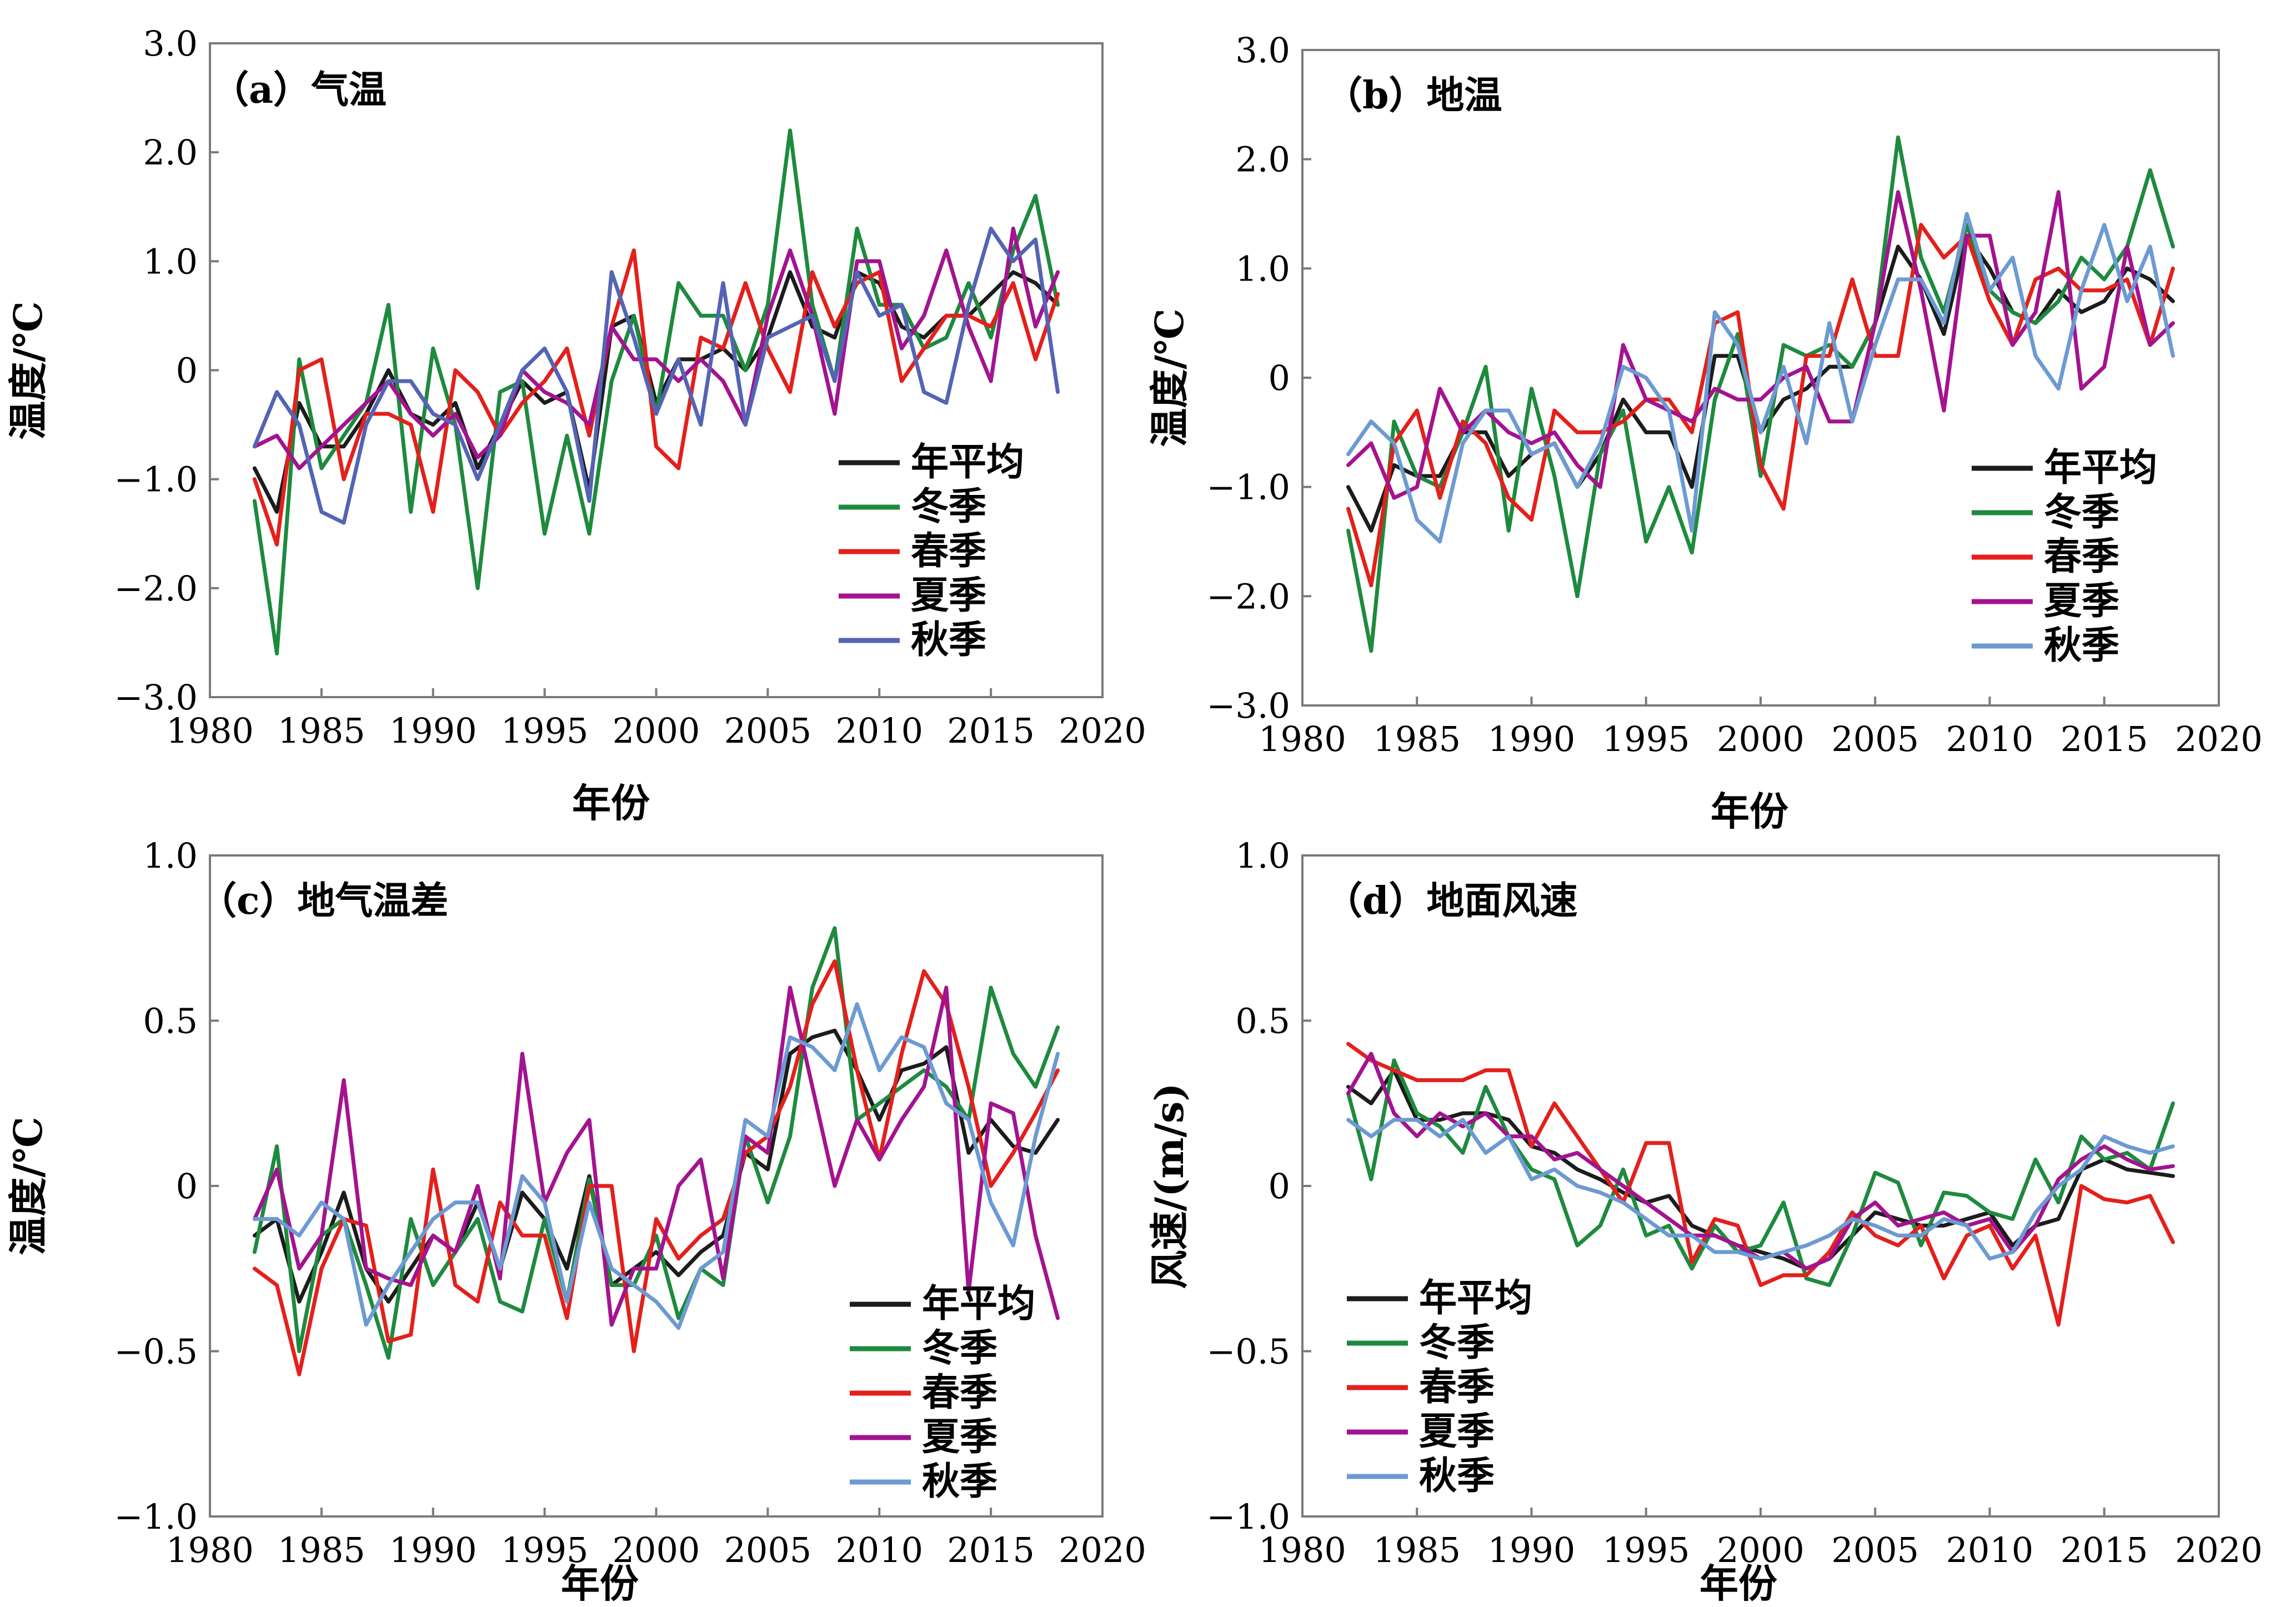 This screenshot has height=1607, width=2296. Describe the element at coordinates (1169, 1186) in the screenshot. I see `y-axis-title: 风速/(m/s)` at that location.